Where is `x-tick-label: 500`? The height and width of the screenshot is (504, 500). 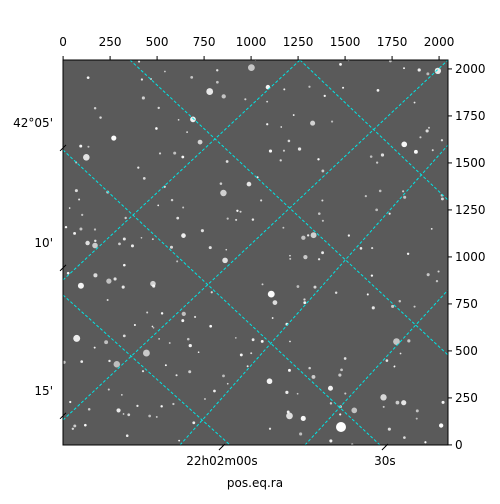 x-tick-label: 500 is located at coordinates (157, 42).